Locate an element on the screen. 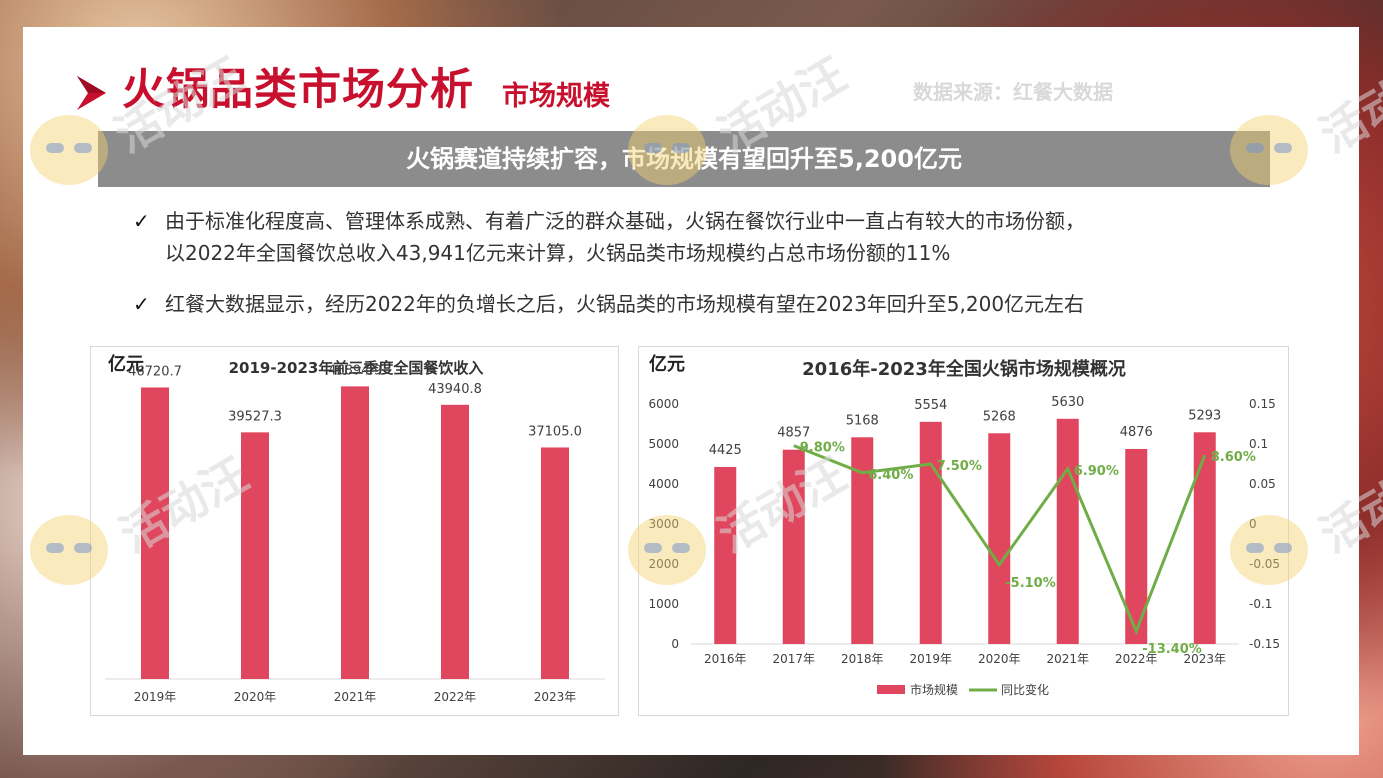 This screenshot has height=778, width=1383. data-label: 39527.3 is located at coordinates (255, 416).